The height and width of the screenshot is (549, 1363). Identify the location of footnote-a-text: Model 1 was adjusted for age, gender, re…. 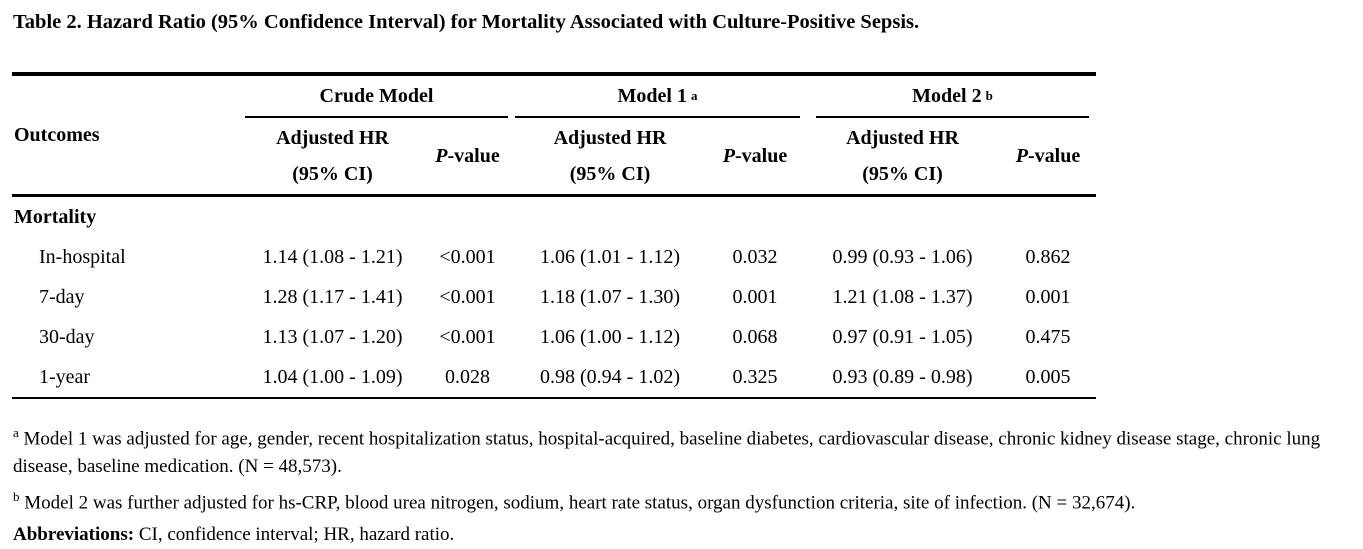
(667, 453).